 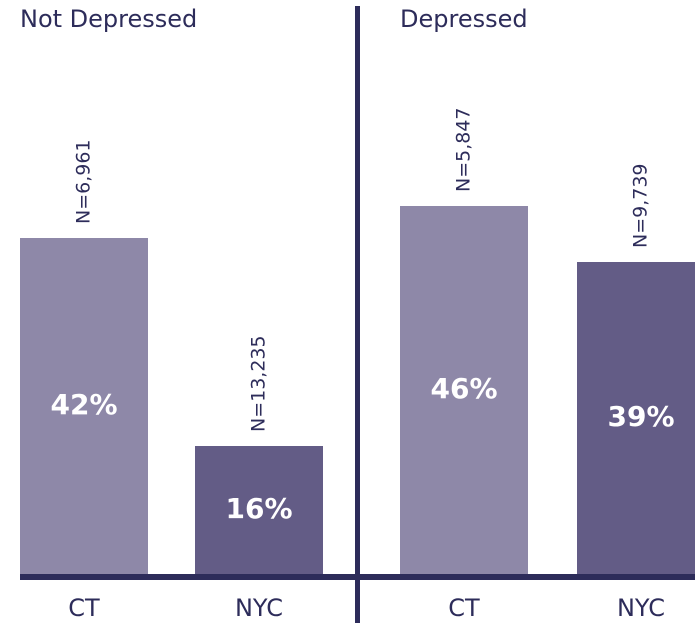 I want to click on n-label: N=13,235, so click(x=259, y=383).